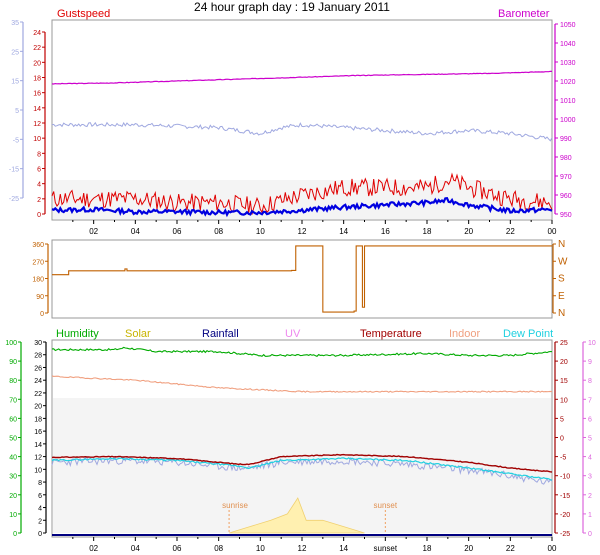  I want to click on humidity-scale-tick-label: 40, so click(13, 458).